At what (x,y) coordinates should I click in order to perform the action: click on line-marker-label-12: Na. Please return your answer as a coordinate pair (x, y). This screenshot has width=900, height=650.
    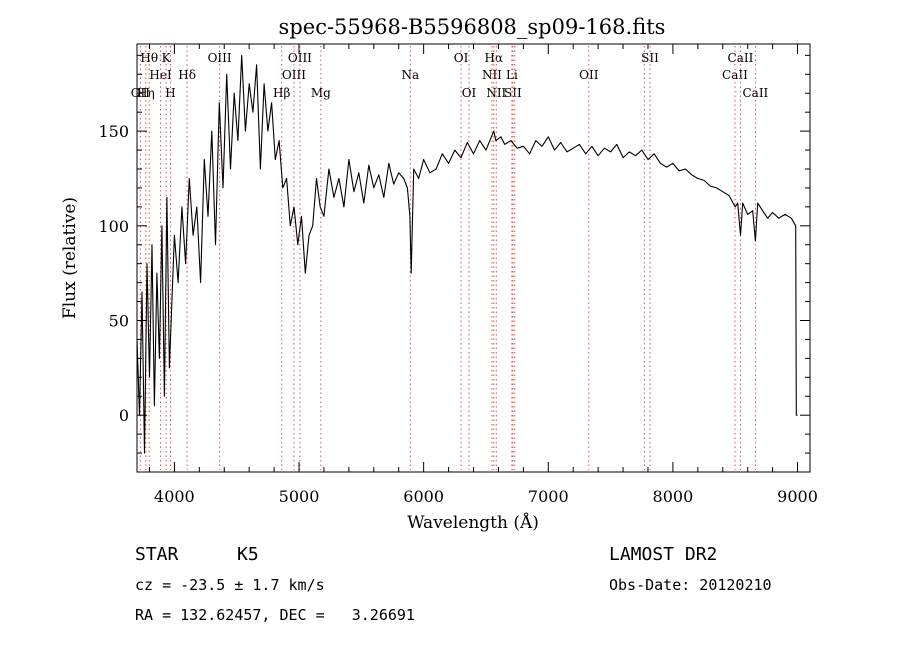
    Looking at the image, I should click on (410, 75).